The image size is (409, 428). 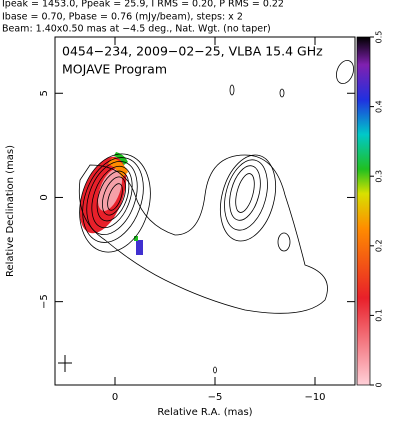 What do you see at coordinates (363, 211) in the screenshot?
I see `colorbar` at bounding box center [363, 211].